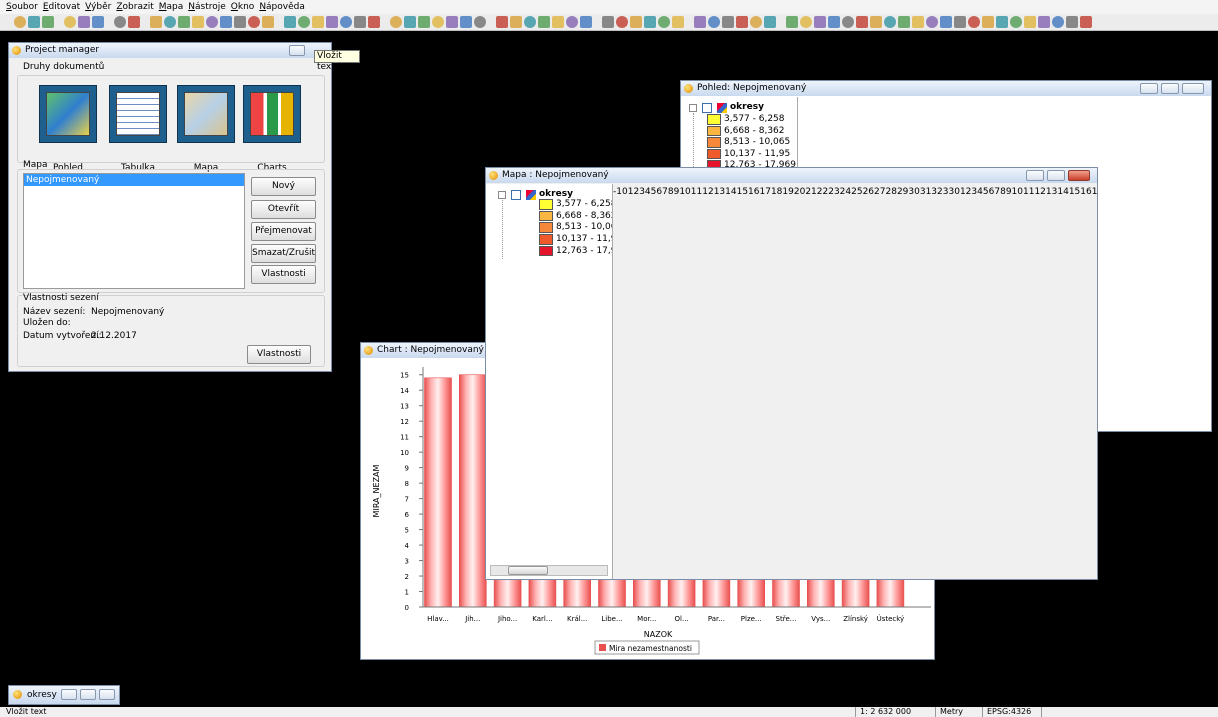  What do you see at coordinates (207, 7) in the screenshot?
I see `menu-item: Nástroje` at bounding box center [207, 7].